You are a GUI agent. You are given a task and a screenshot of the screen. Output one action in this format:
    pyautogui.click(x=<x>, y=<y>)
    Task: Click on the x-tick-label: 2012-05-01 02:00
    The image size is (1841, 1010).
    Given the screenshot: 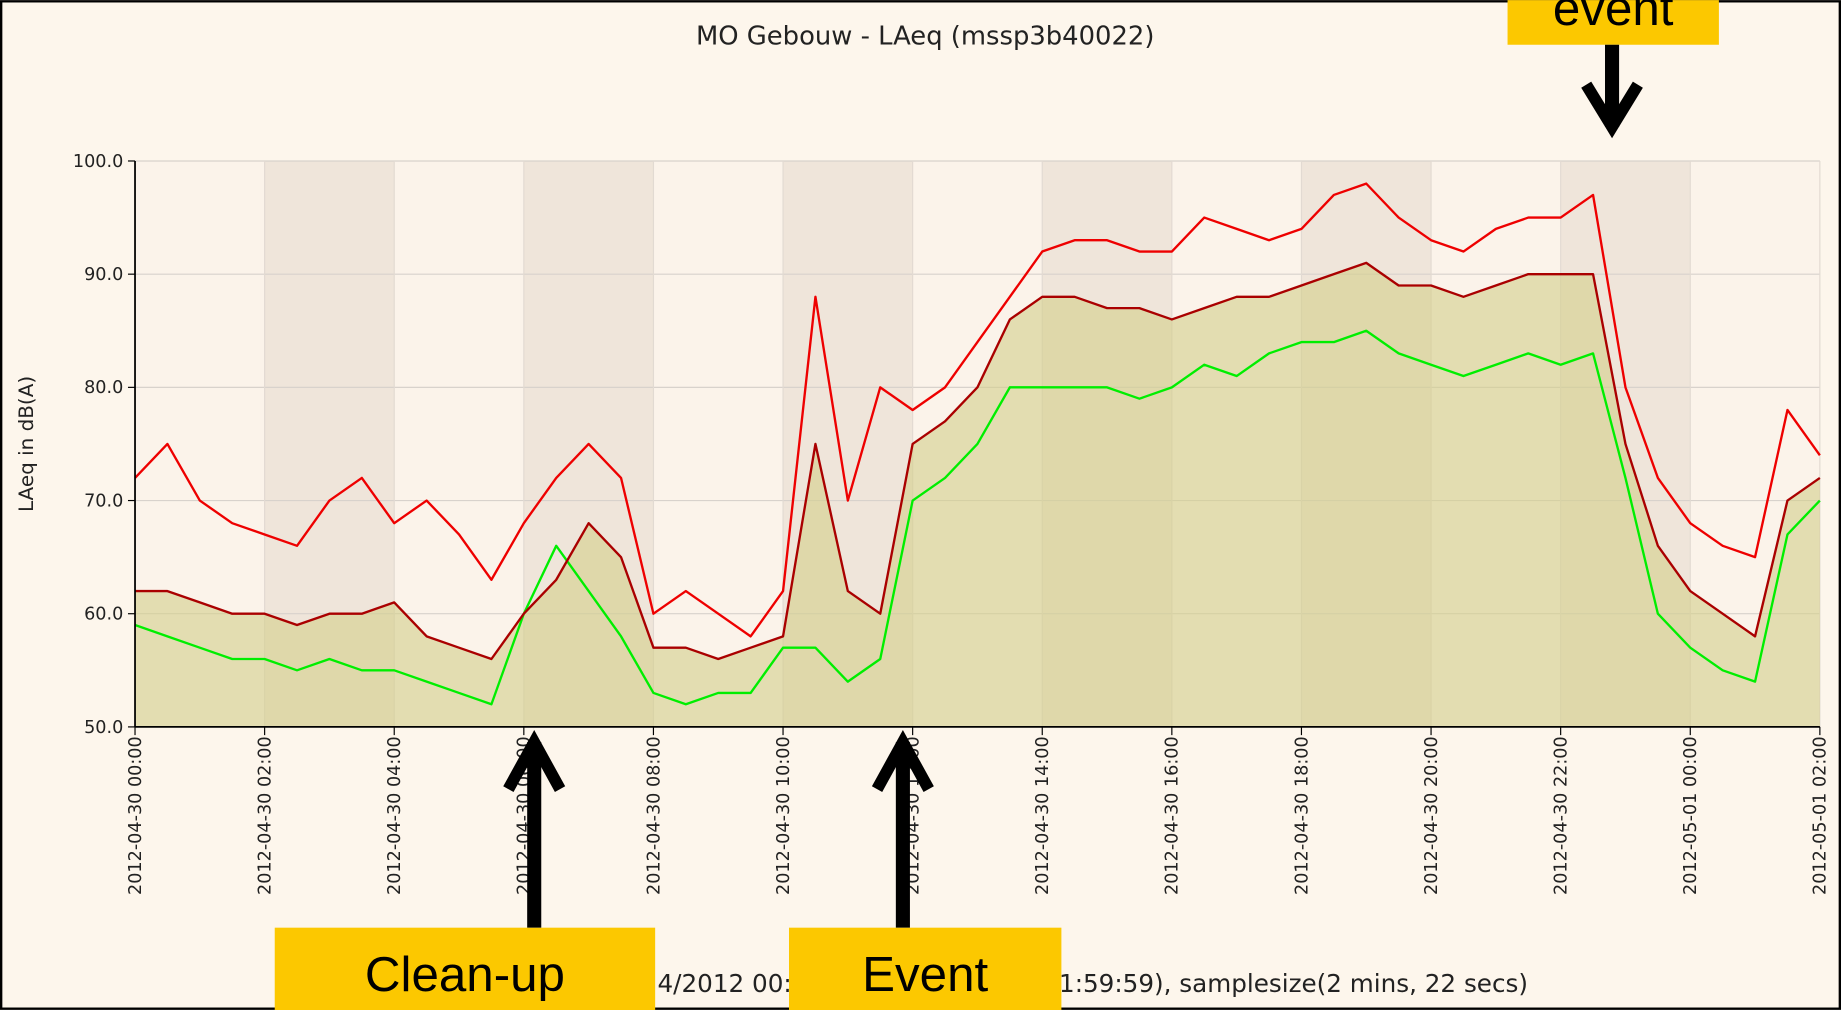 What is the action you would take?
    pyautogui.click(x=1821, y=815)
    